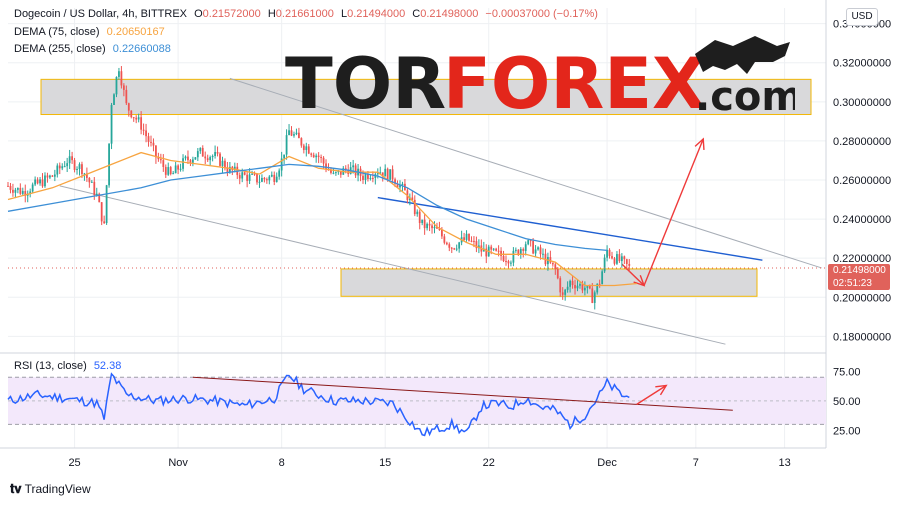 The height and width of the screenshot is (505, 908). What do you see at coordinates (862, 220) in the screenshot?
I see `price-tick-5: 0.24000000` at bounding box center [862, 220].